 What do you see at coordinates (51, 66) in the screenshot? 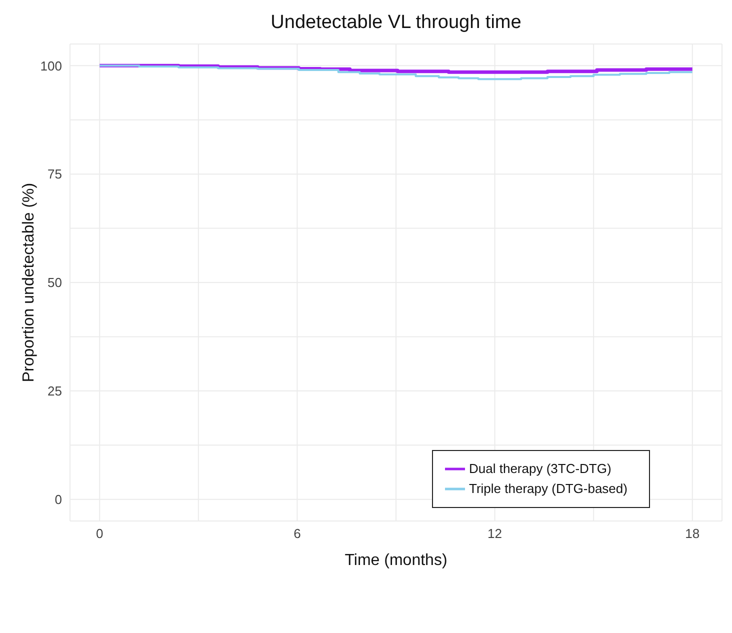
I see `y-tick-label: 100` at bounding box center [51, 66].